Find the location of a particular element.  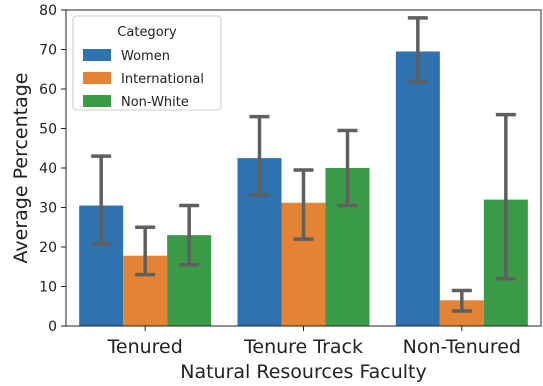

error-bar-international-tenured is located at coordinates (145, 251).